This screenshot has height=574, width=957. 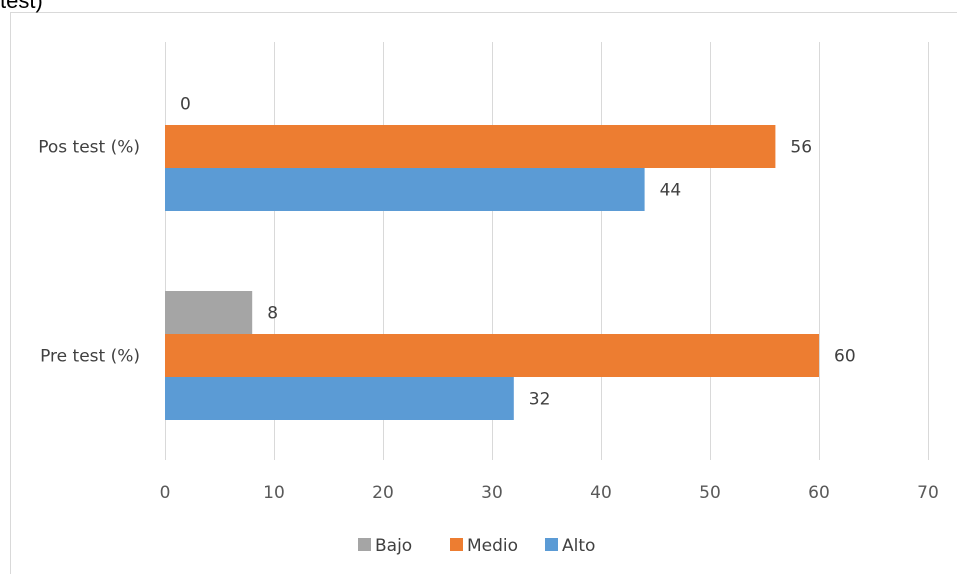 What do you see at coordinates (578, 546) in the screenshot?
I see `legend-label: Alto` at bounding box center [578, 546].